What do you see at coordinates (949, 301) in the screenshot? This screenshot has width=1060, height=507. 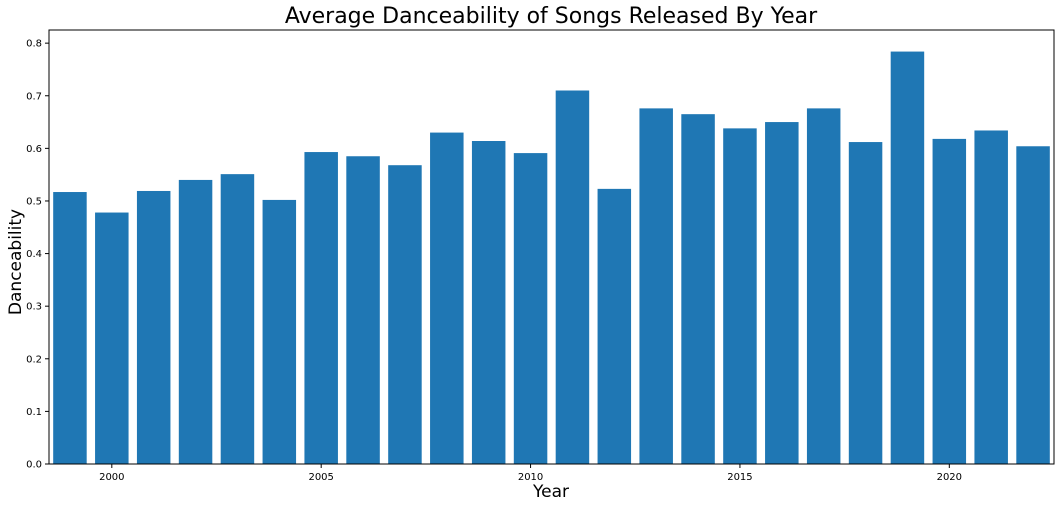 I see `bar-2020` at bounding box center [949, 301].